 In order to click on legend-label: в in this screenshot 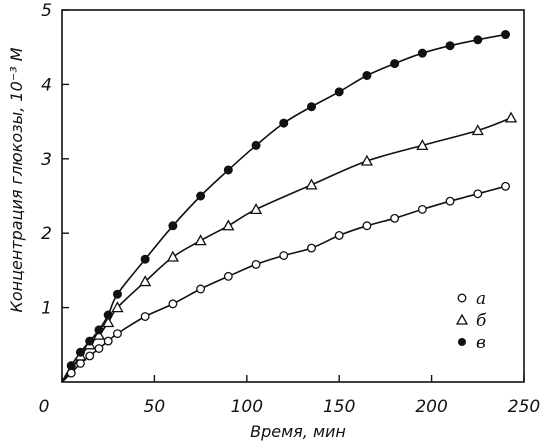, I will do `click(481, 343)`.